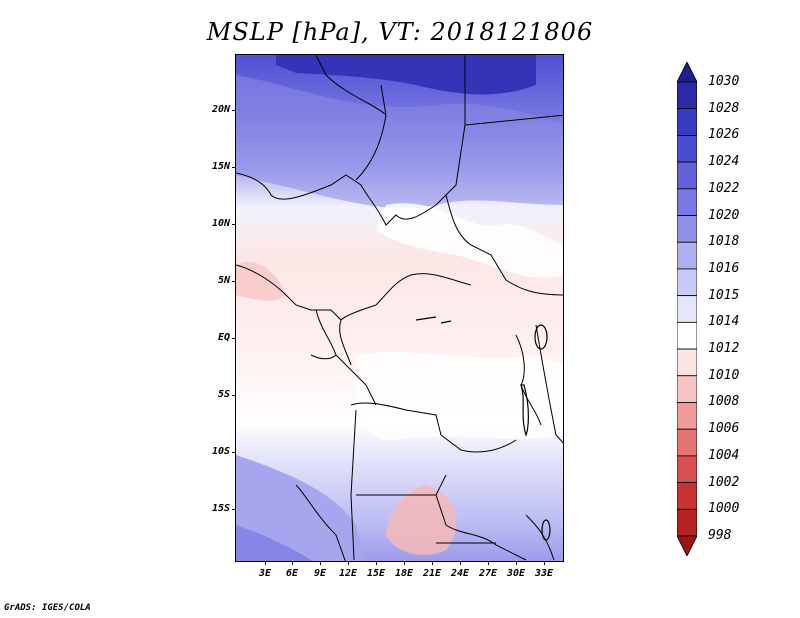 This screenshot has width=800, height=618. I want to click on lat-label-eq: EQ, so click(223, 337).